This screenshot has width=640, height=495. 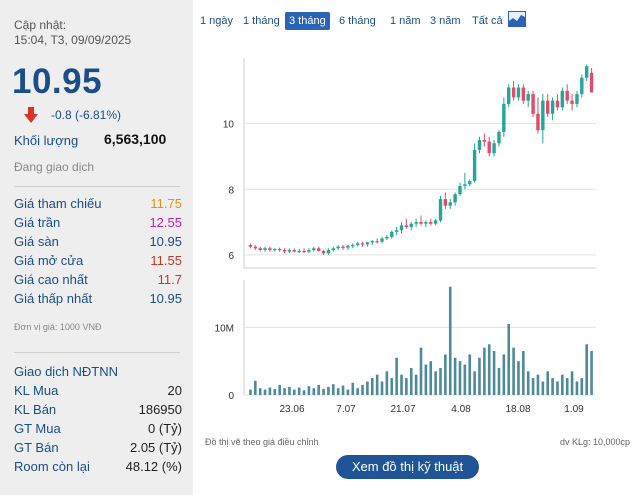 What do you see at coordinates (487, 21) in the screenshot?
I see `tab-all: Tất cả` at bounding box center [487, 21].